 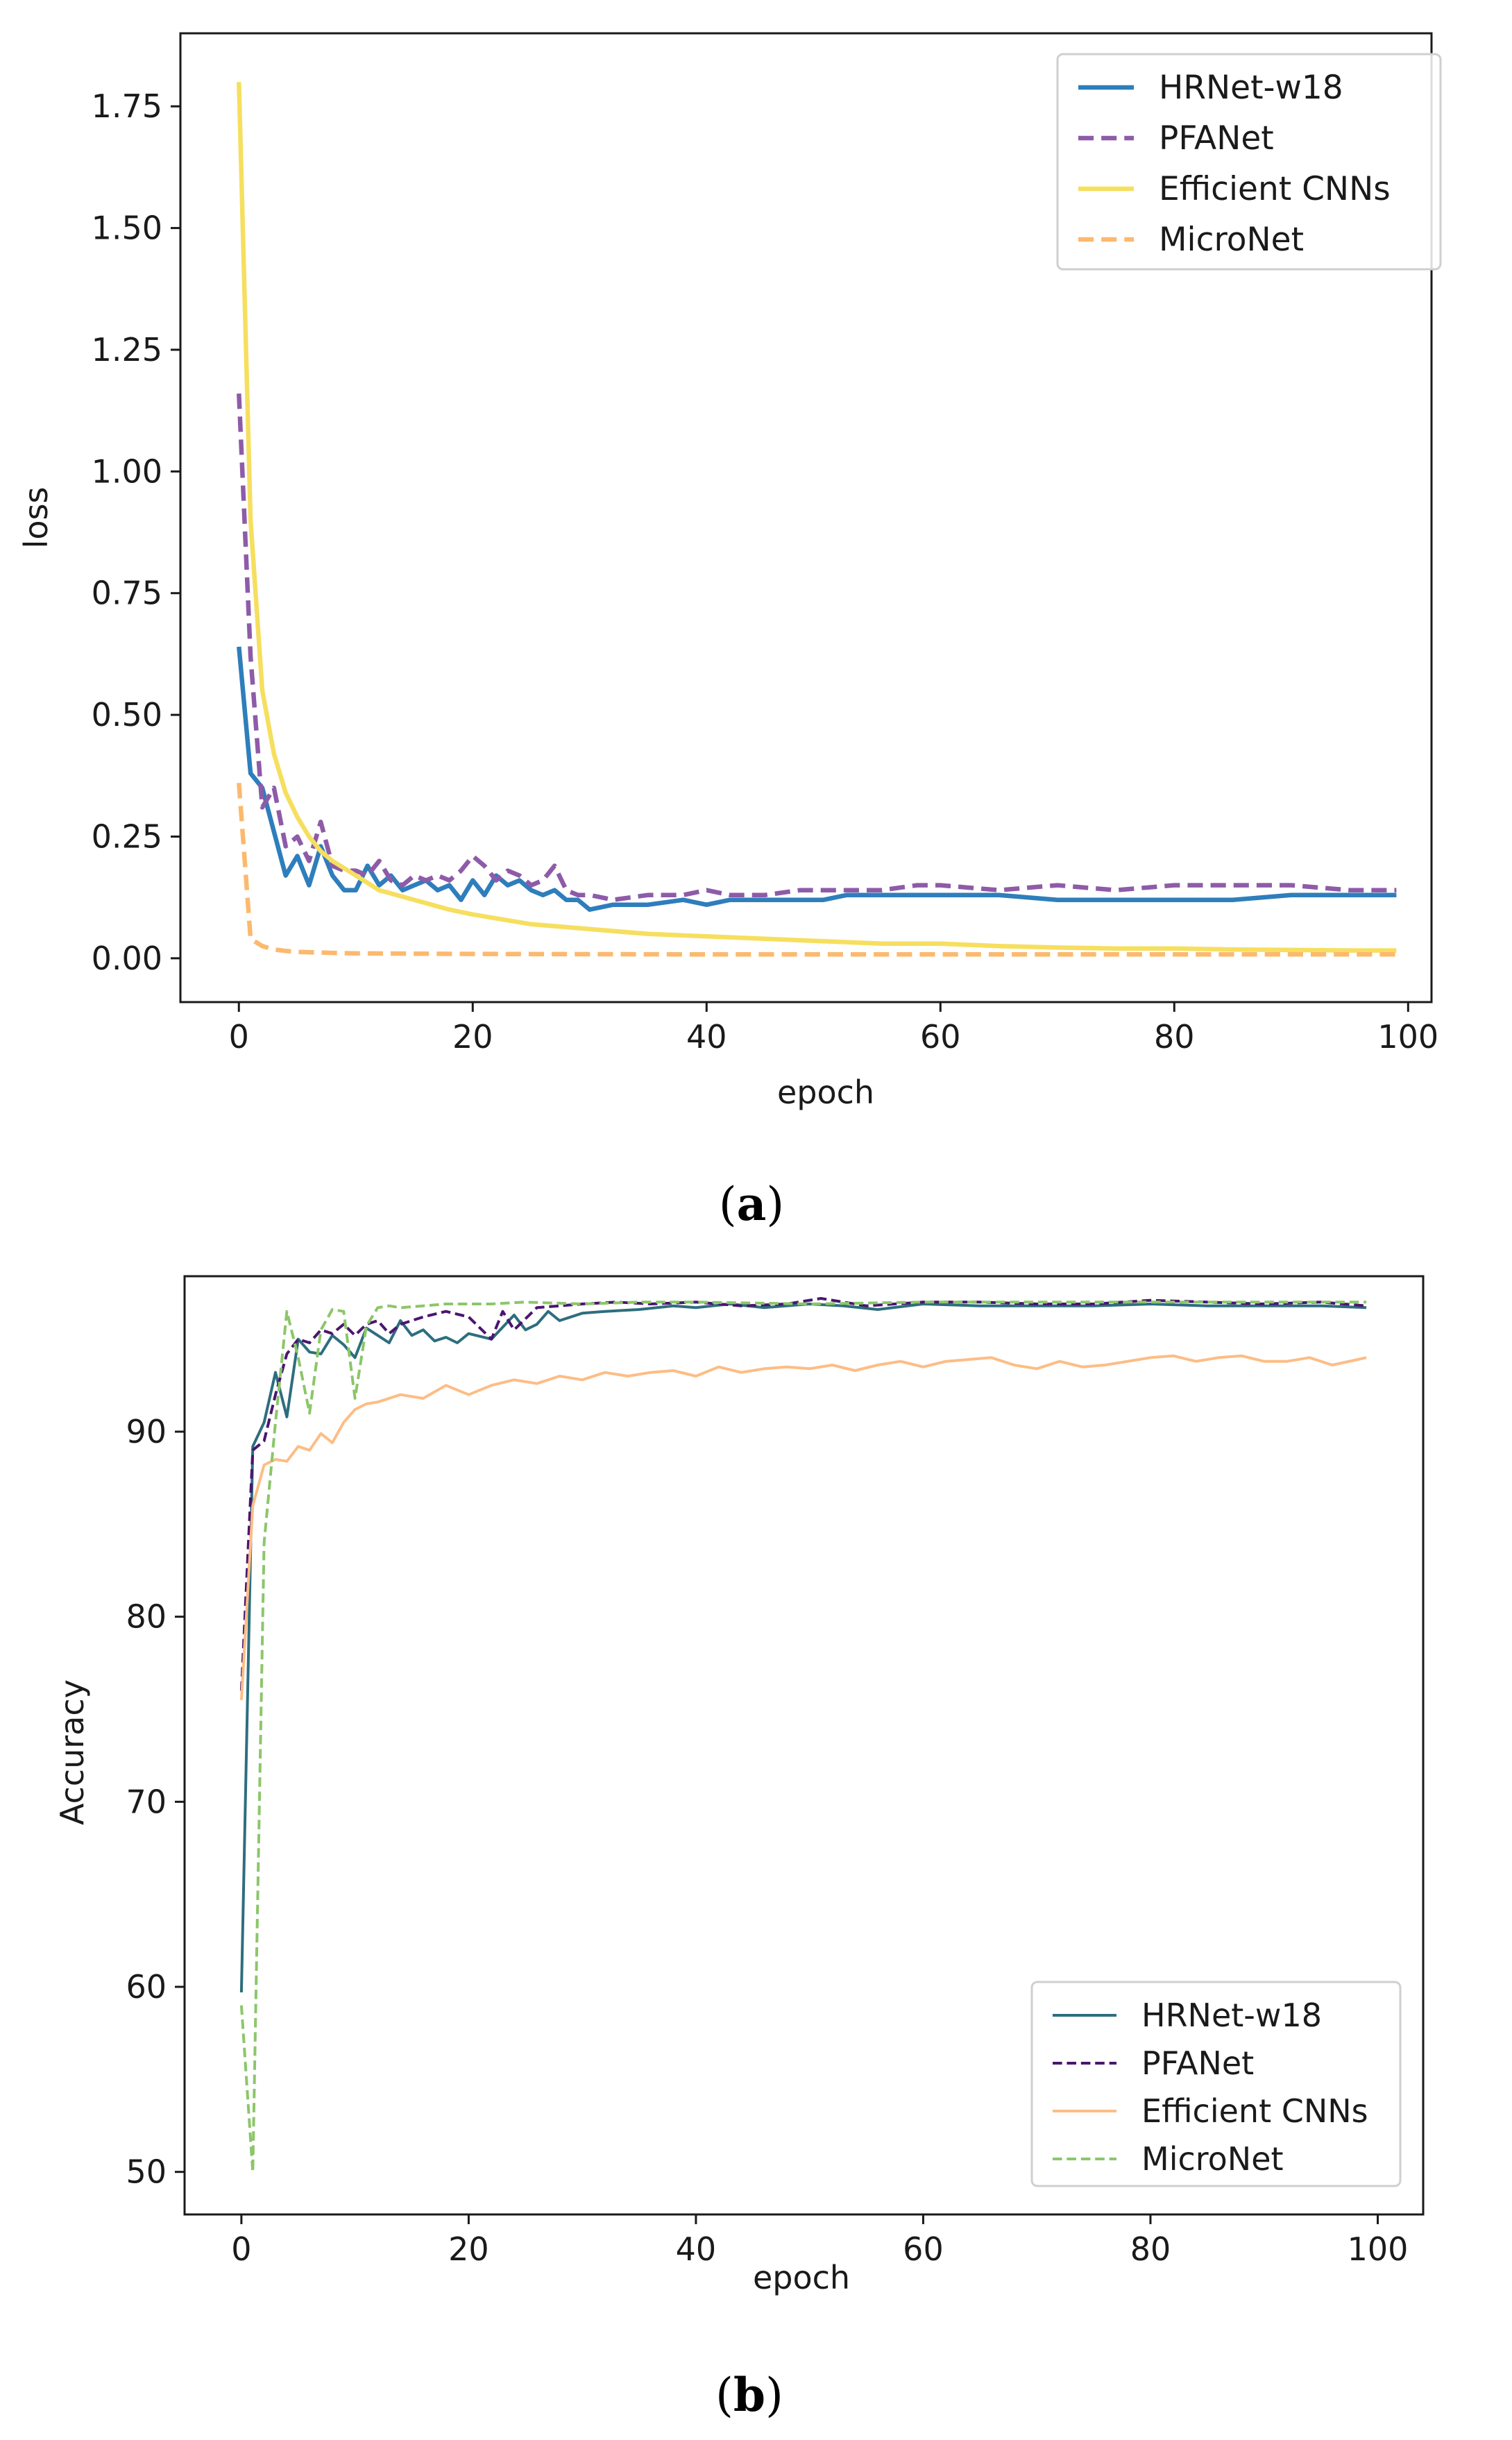 What do you see at coordinates (127, 106) in the screenshot?
I see `y-tick-label: 1.75` at bounding box center [127, 106].